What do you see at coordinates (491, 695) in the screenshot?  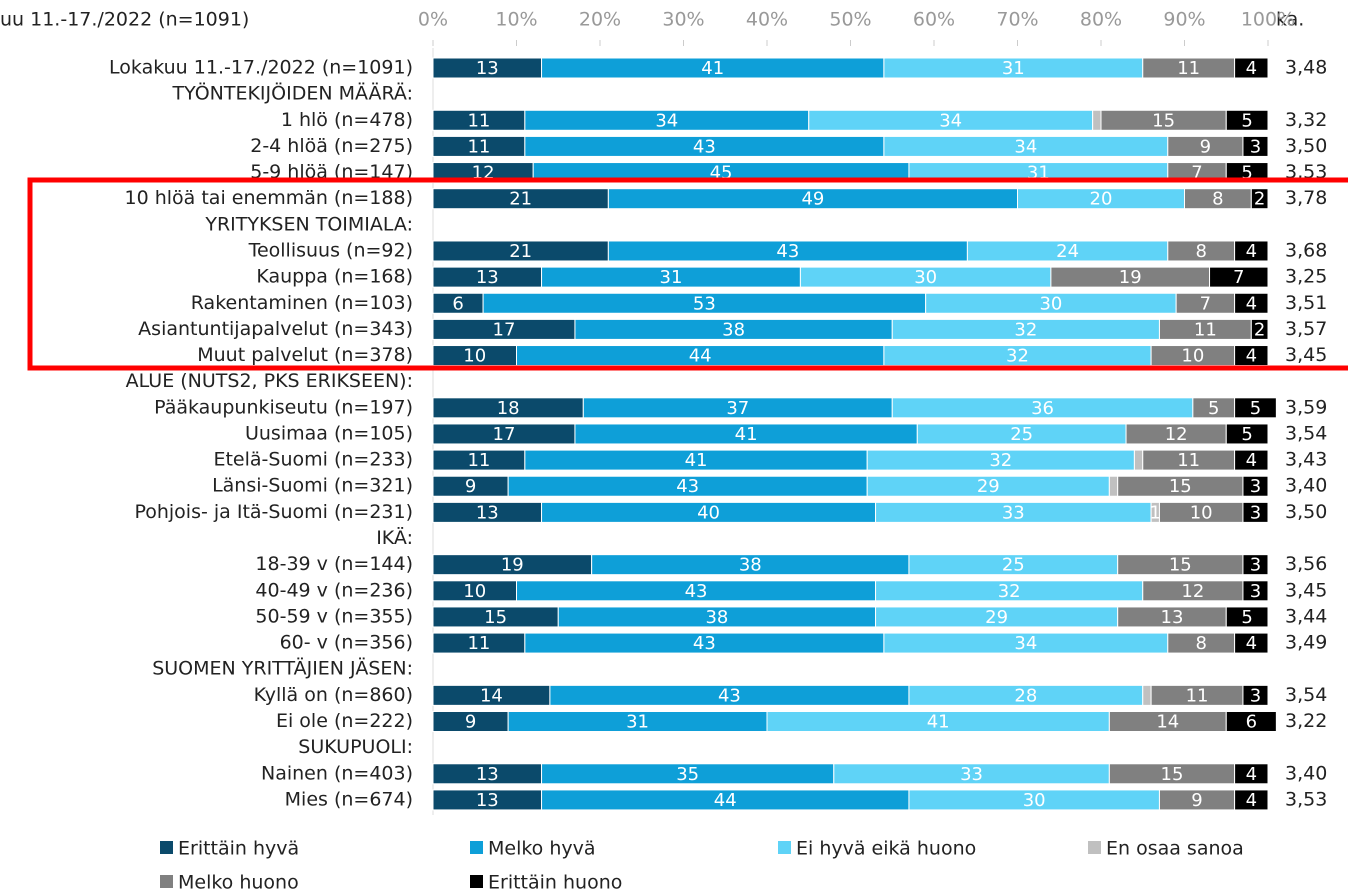 I see `data-label: 14` at bounding box center [491, 695].